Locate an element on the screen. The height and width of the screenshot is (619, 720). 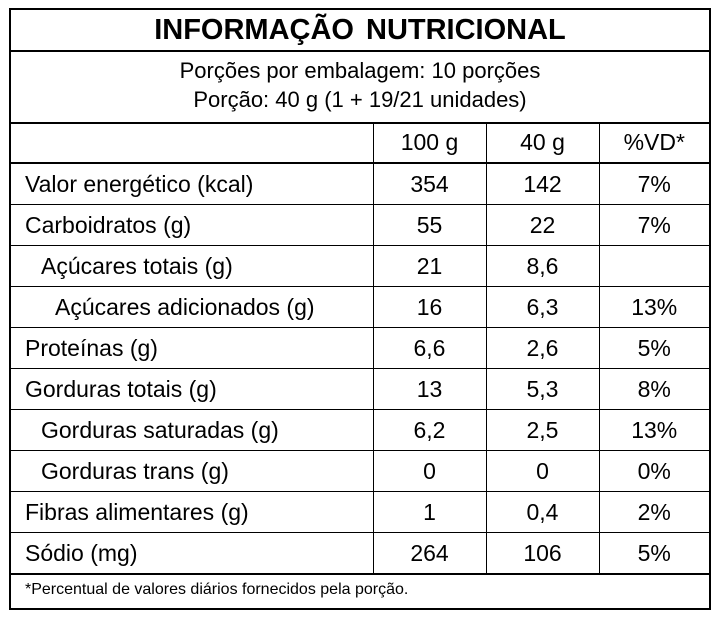
daily-value-percent: 0% is located at coordinates (653, 471).